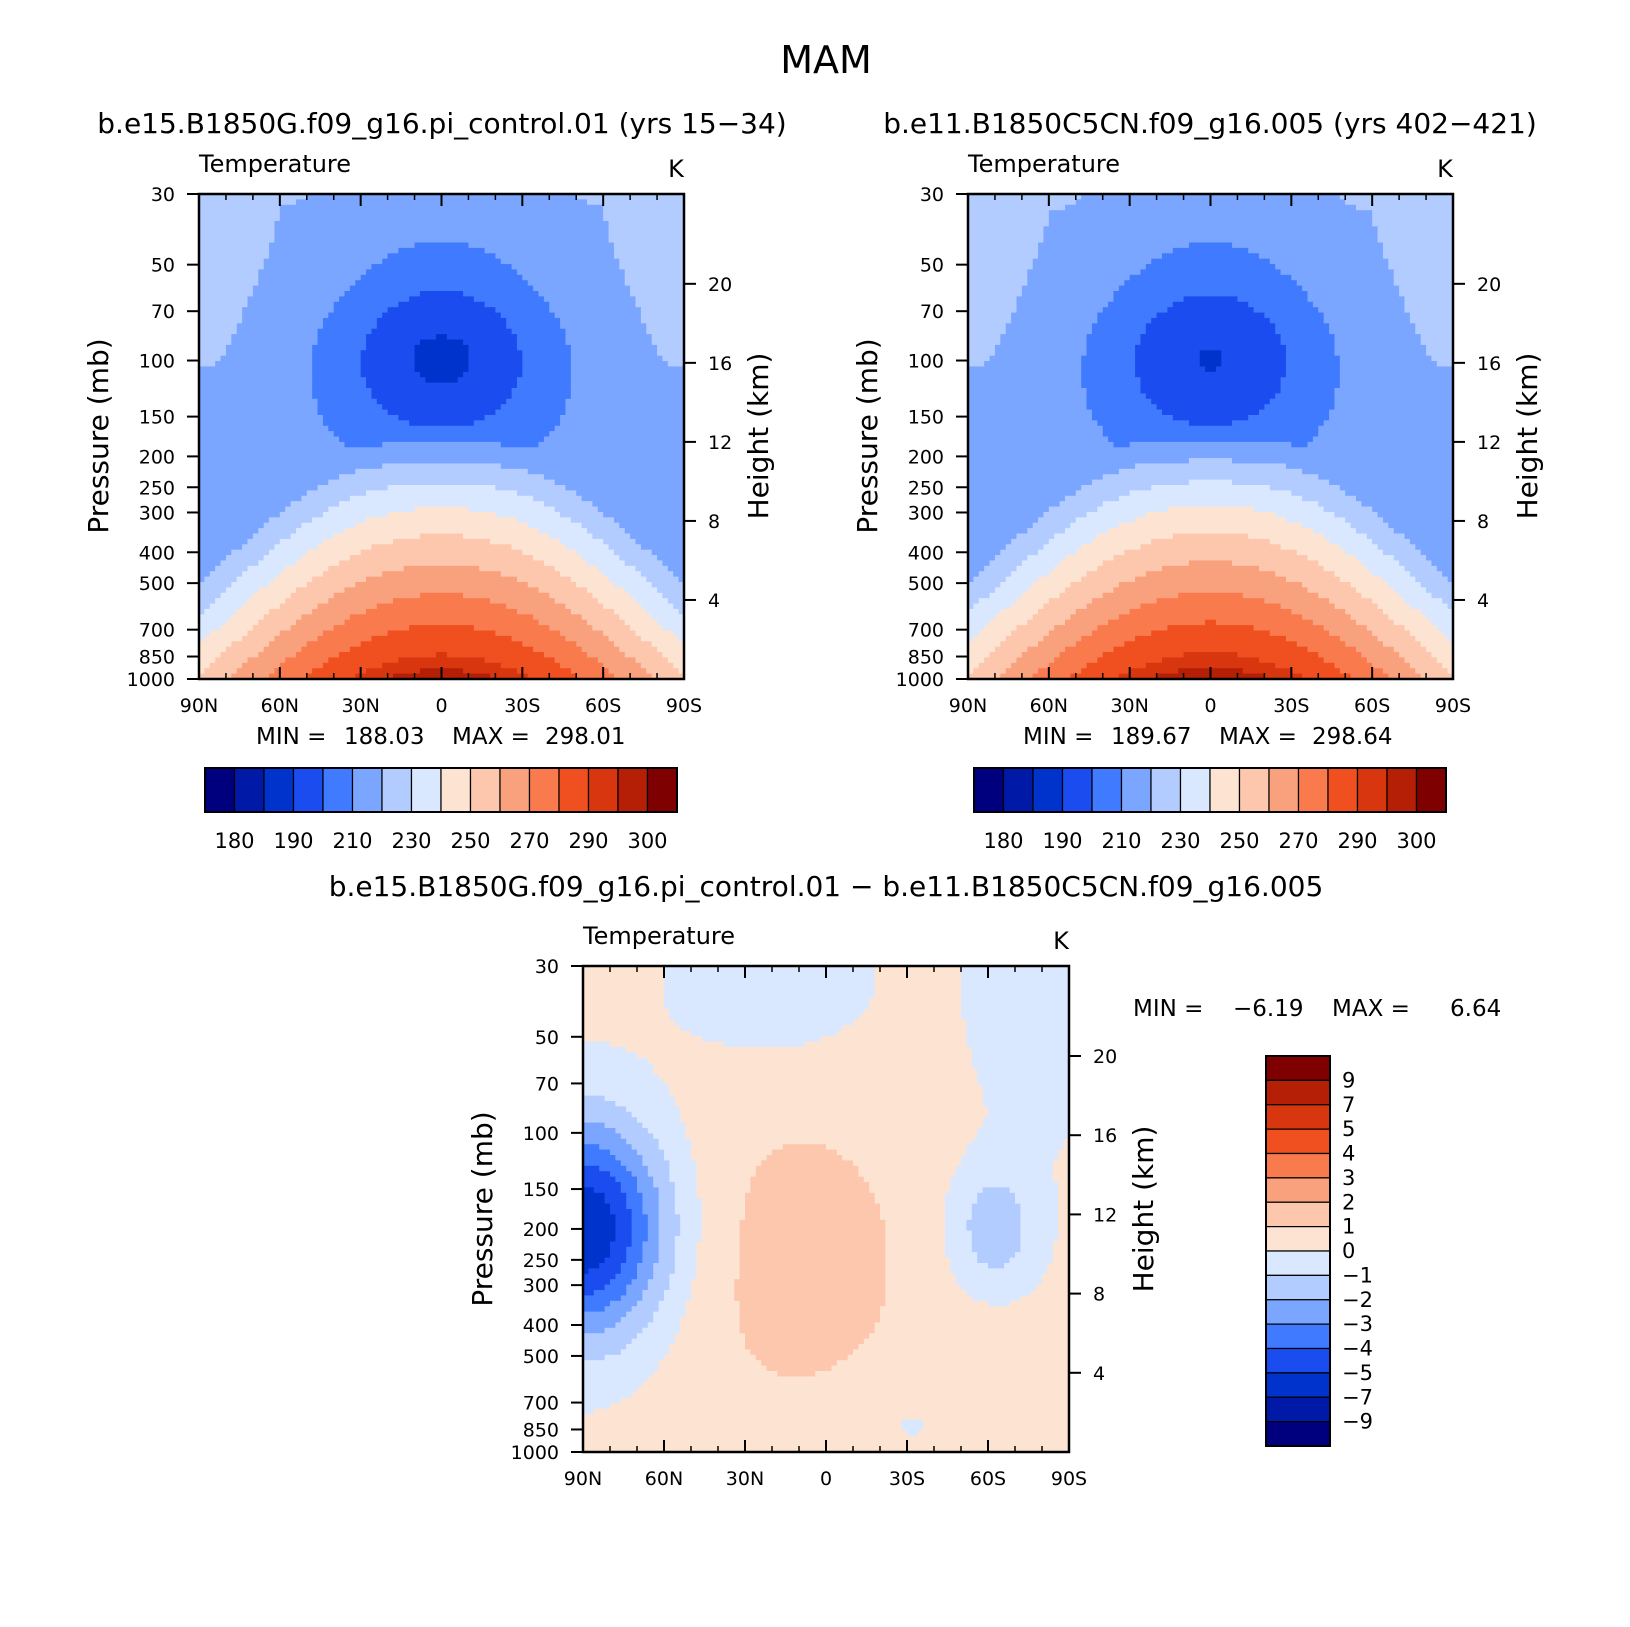  Describe the element at coordinates (1317, 1009) in the screenshot. I see `min-max-readout: MIN = −6.19 MAX = 6.64` at that location.